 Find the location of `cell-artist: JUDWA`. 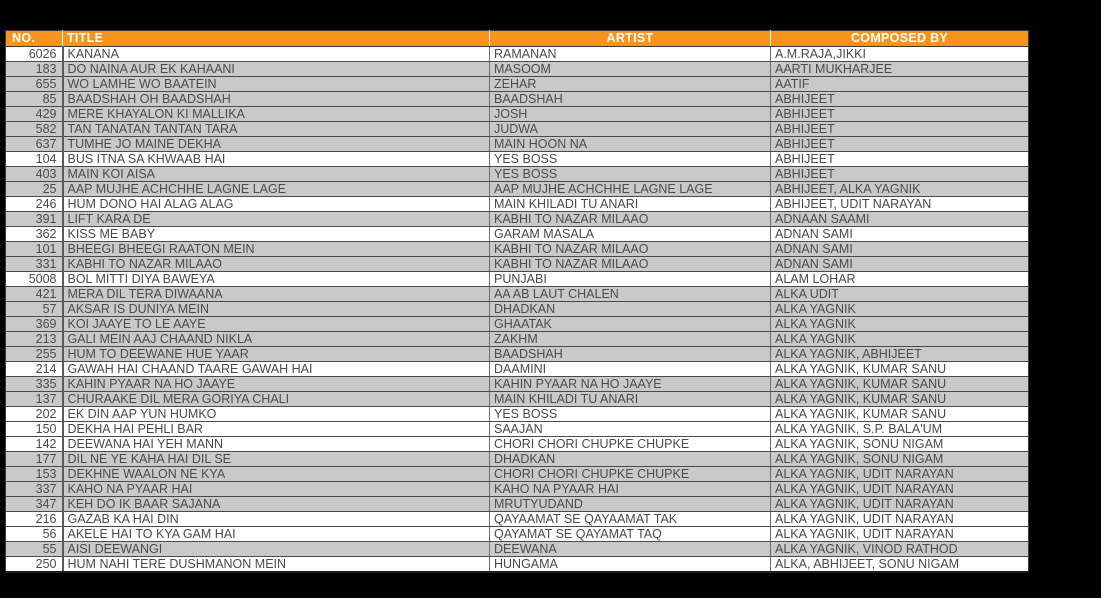

cell-artist: JUDWA is located at coordinates (630, 129).